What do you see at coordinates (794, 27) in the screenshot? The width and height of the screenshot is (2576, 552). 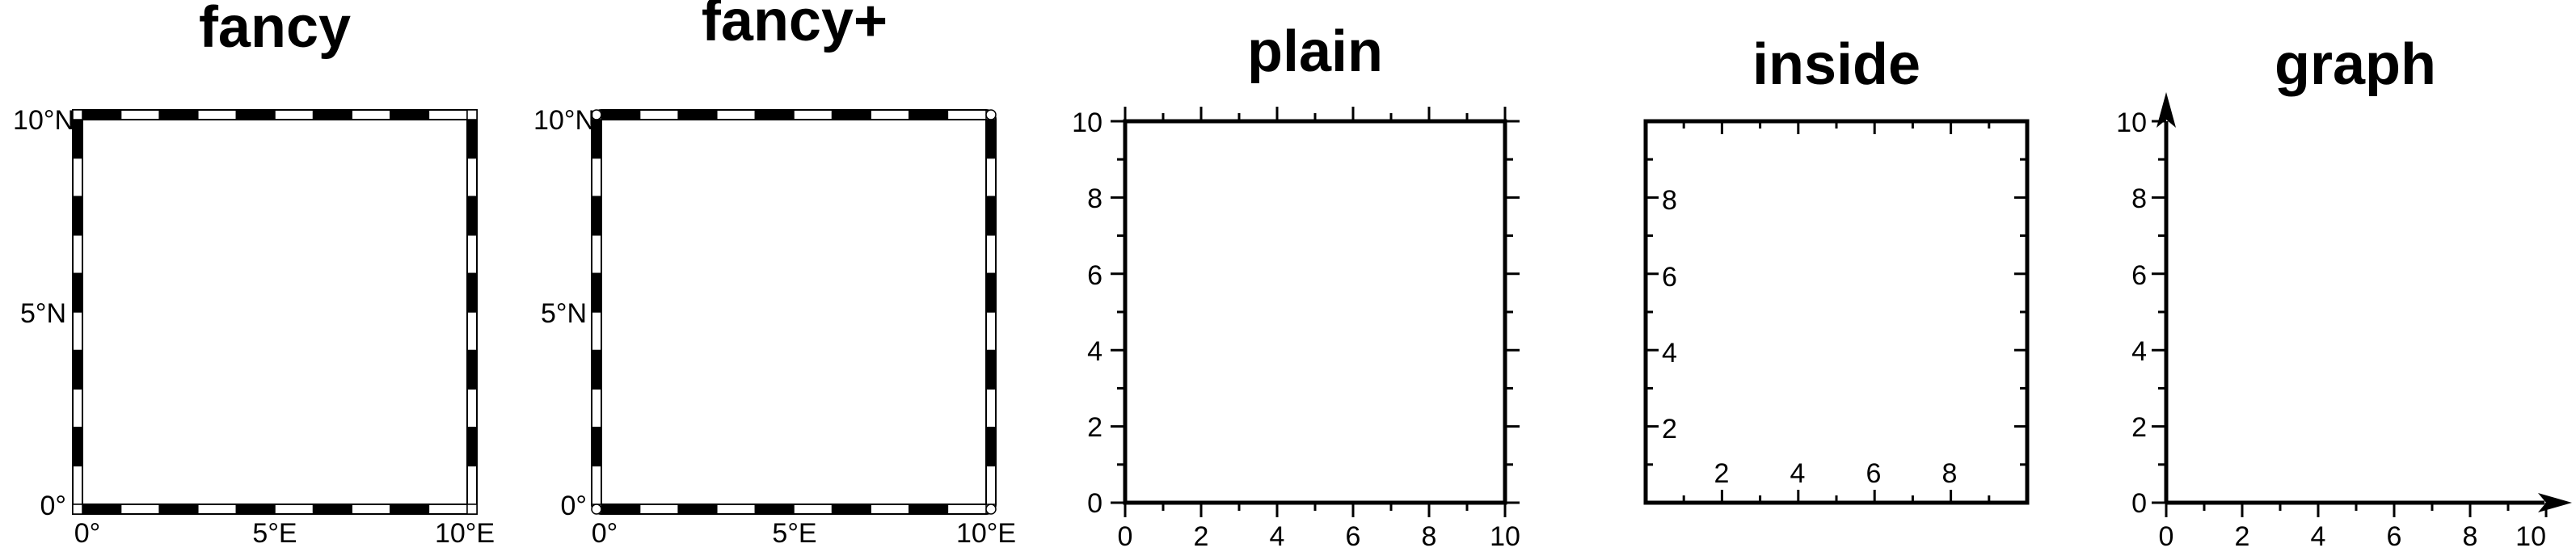 I see `panel-title-fancy-plus: fancy+` at bounding box center [794, 27].